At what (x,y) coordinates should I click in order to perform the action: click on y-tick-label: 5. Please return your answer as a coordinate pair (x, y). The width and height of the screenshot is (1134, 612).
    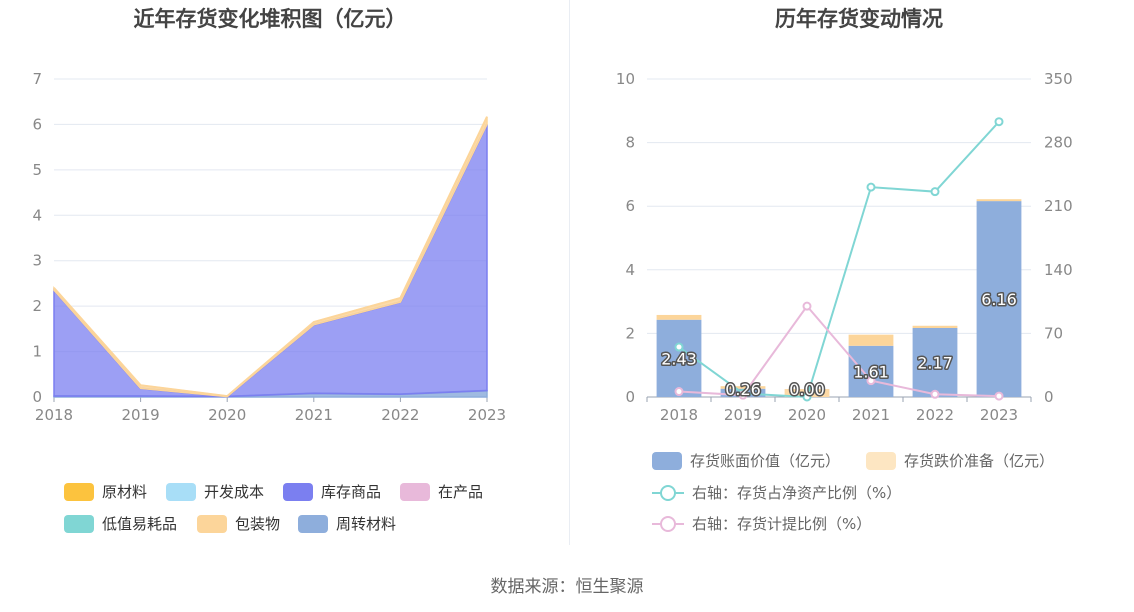
    Looking at the image, I should click on (37, 170).